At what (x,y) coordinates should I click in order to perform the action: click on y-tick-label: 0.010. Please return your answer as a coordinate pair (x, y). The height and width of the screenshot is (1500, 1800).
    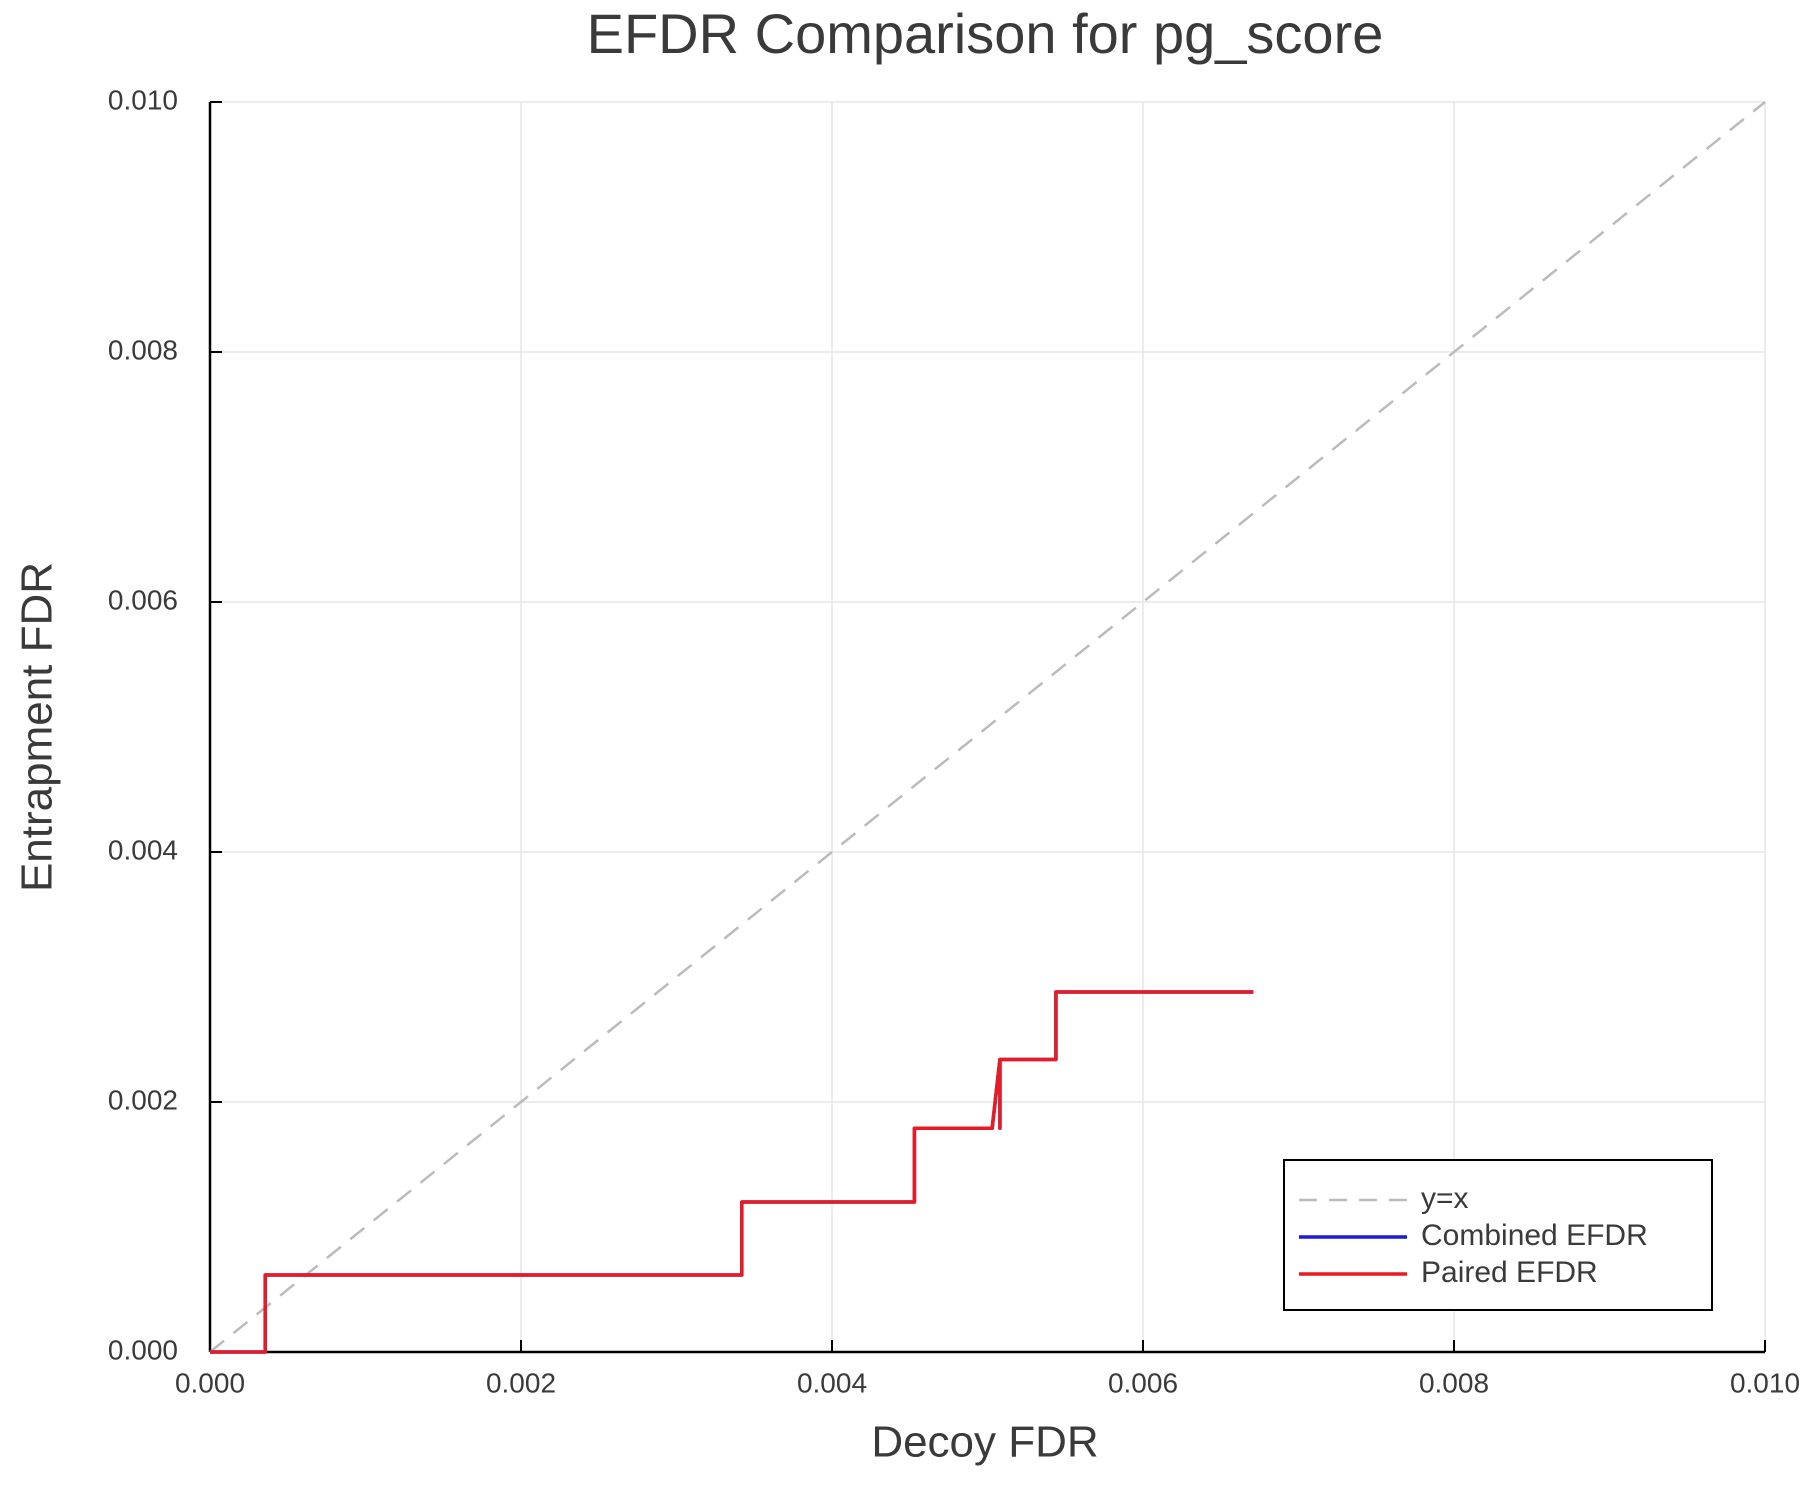
    Looking at the image, I should click on (143, 99).